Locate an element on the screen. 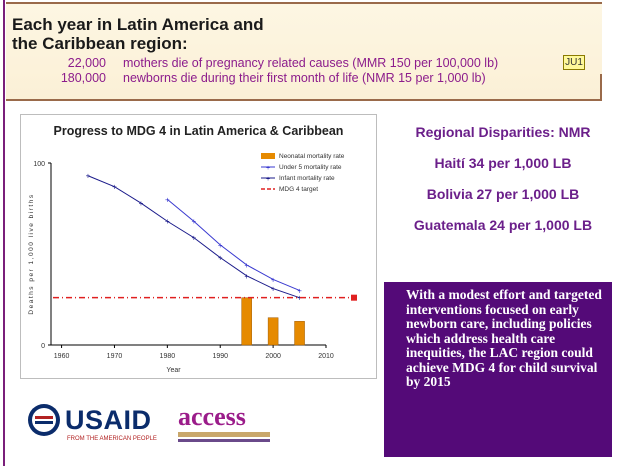  disparity-item: Bolivia 27 per 1,000 LB is located at coordinates (503, 194).